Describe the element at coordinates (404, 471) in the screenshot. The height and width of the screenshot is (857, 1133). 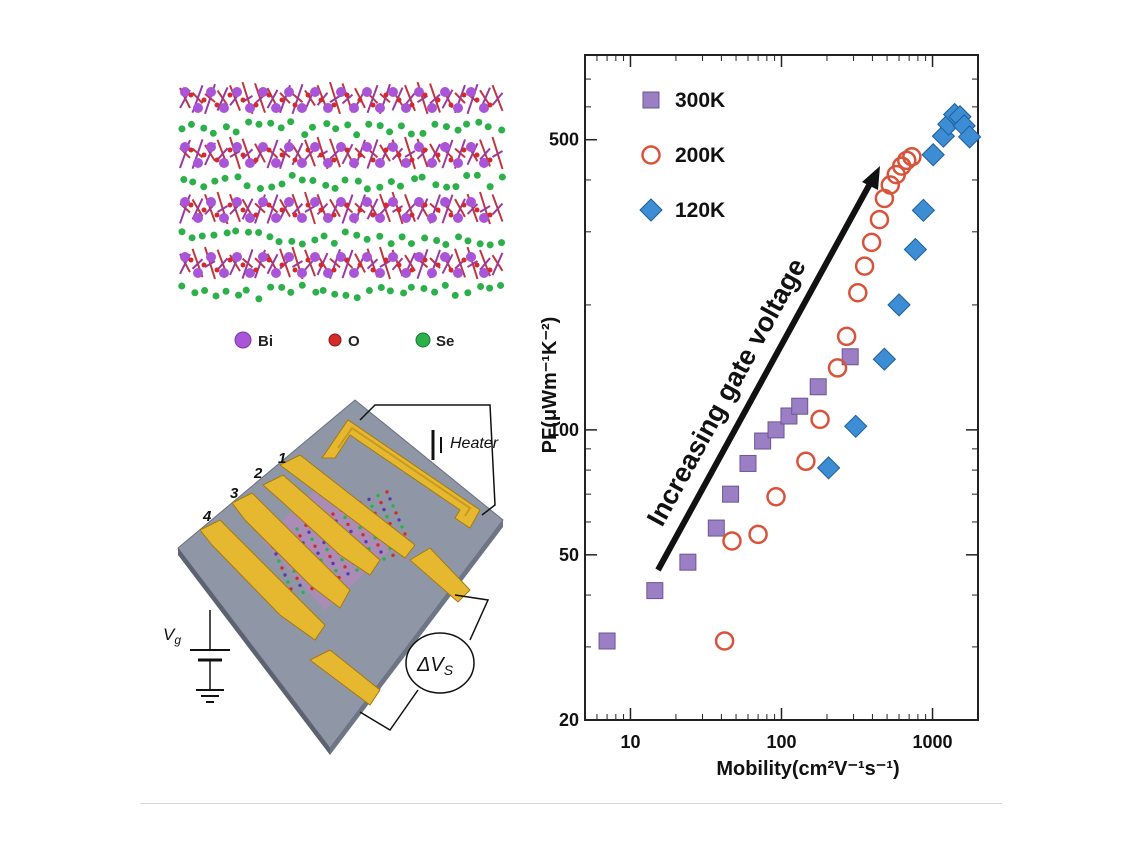
I see `heater-electrode-inner` at that location.